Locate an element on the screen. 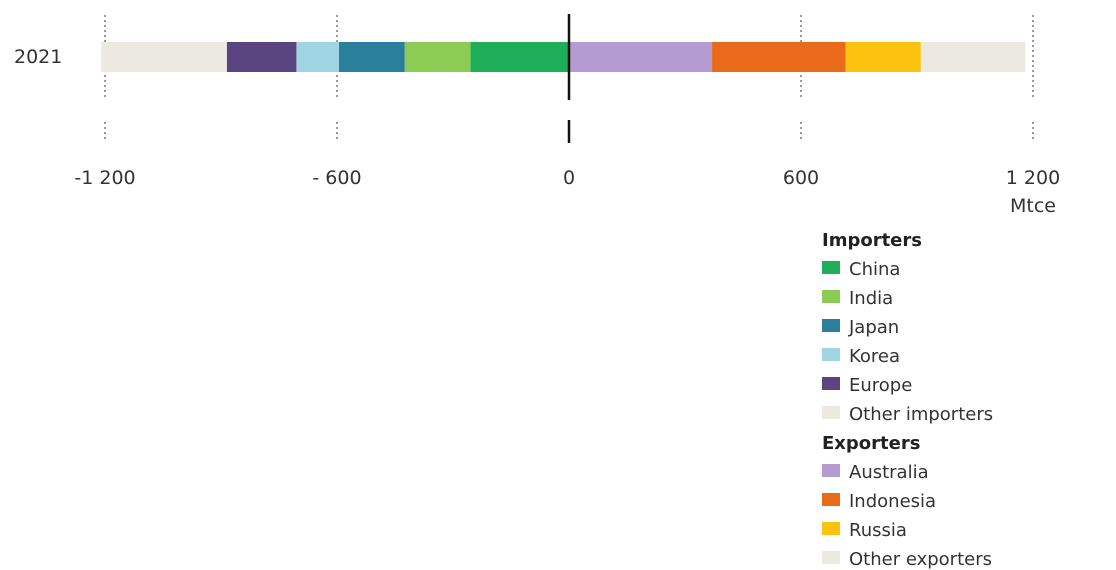  bar-segment-other-importers is located at coordinates (164, 57).